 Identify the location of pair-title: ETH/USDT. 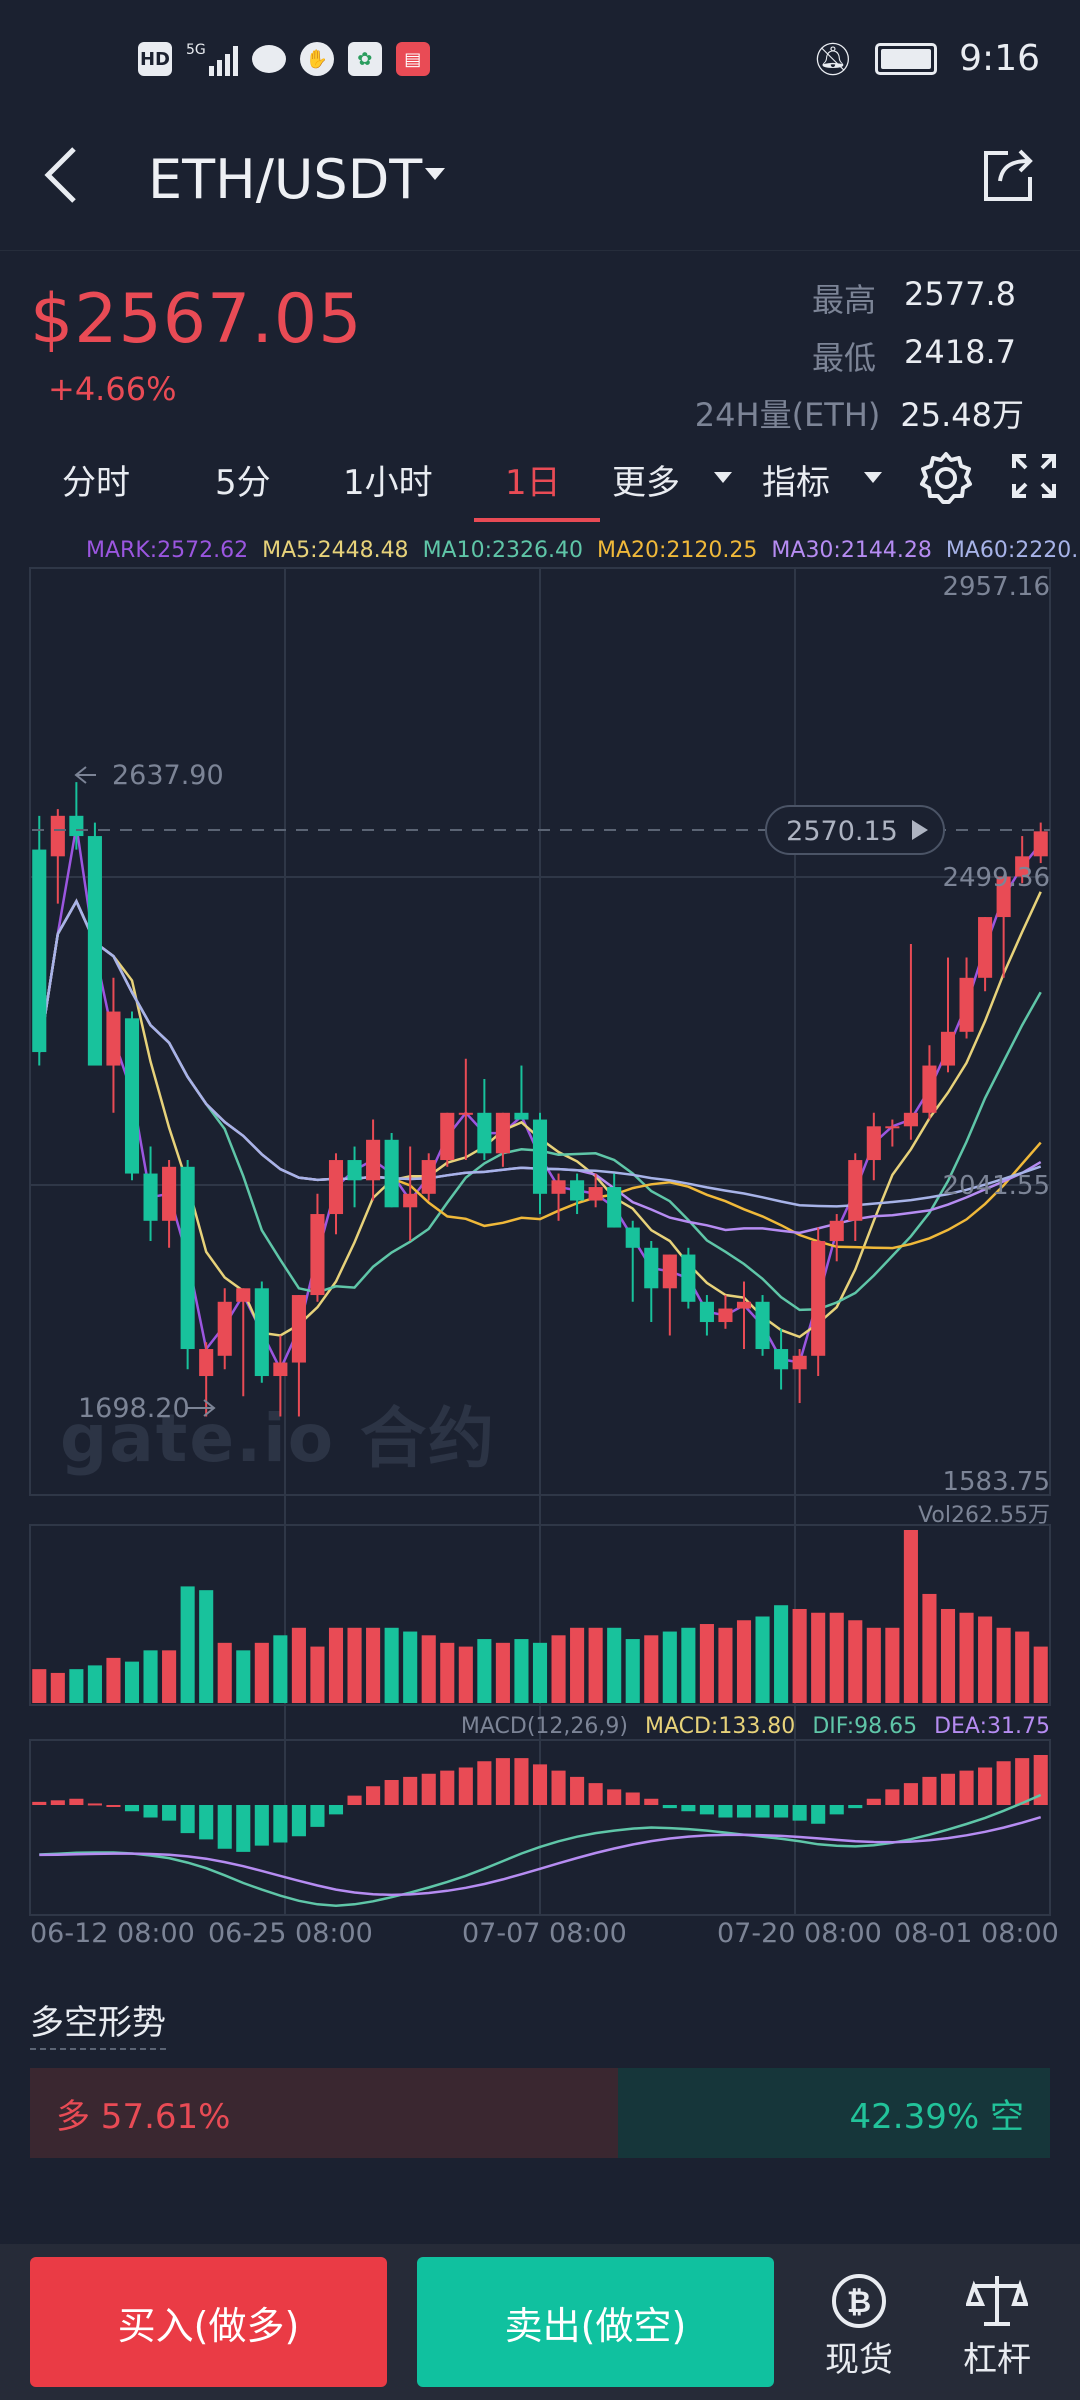
(285, 179).